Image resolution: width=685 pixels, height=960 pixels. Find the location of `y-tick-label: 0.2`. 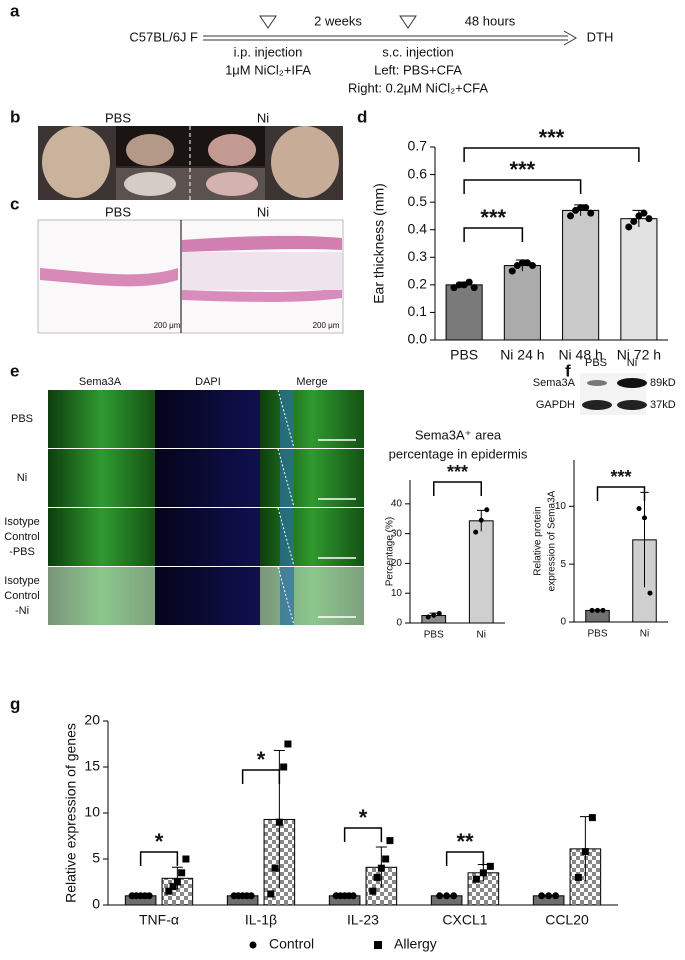

y-tick-label: 0.2 is located at coordinates (418, 284).